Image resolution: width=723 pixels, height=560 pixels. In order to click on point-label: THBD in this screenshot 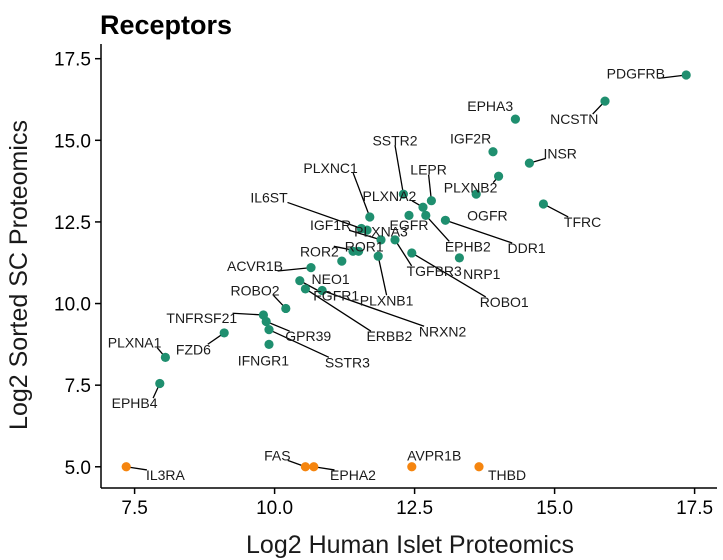, I will do `click(507, 475)`.